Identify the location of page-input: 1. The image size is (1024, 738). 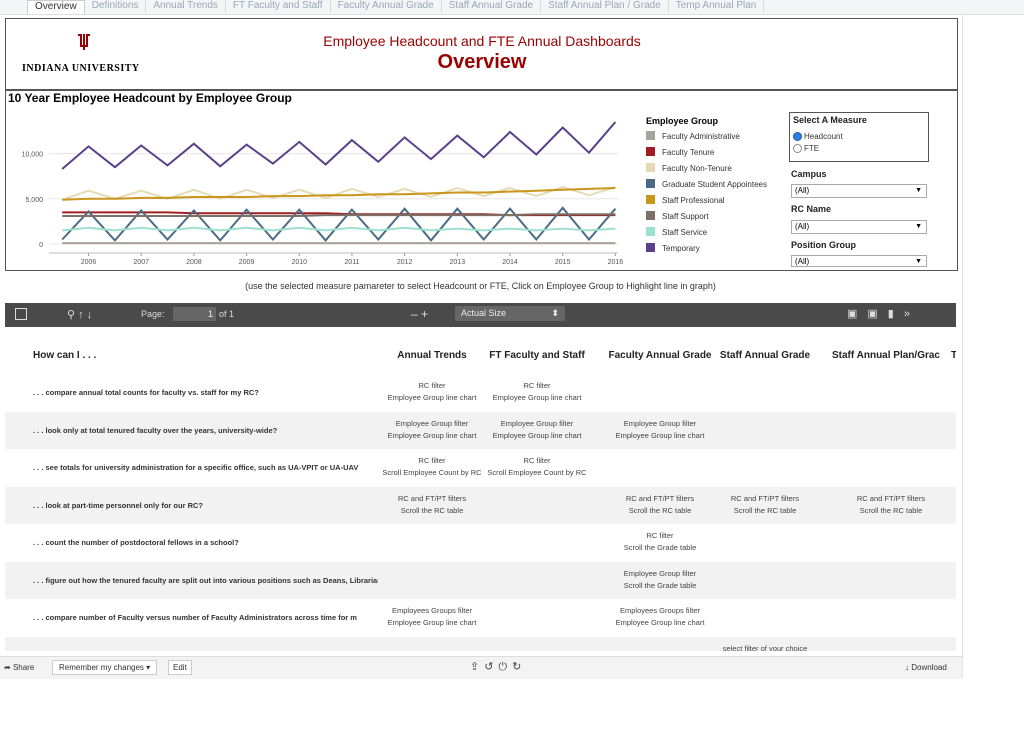
(194, 314).